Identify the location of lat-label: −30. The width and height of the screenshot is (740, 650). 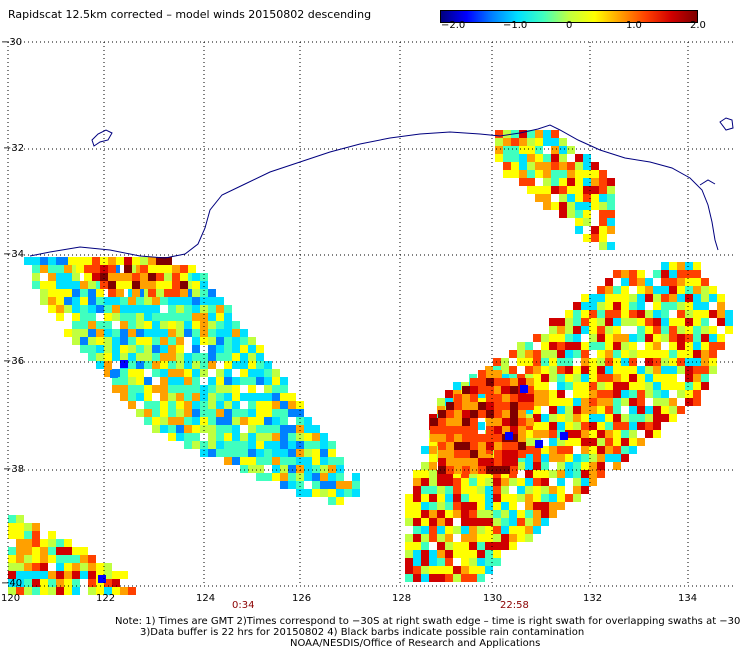
(12, 42).